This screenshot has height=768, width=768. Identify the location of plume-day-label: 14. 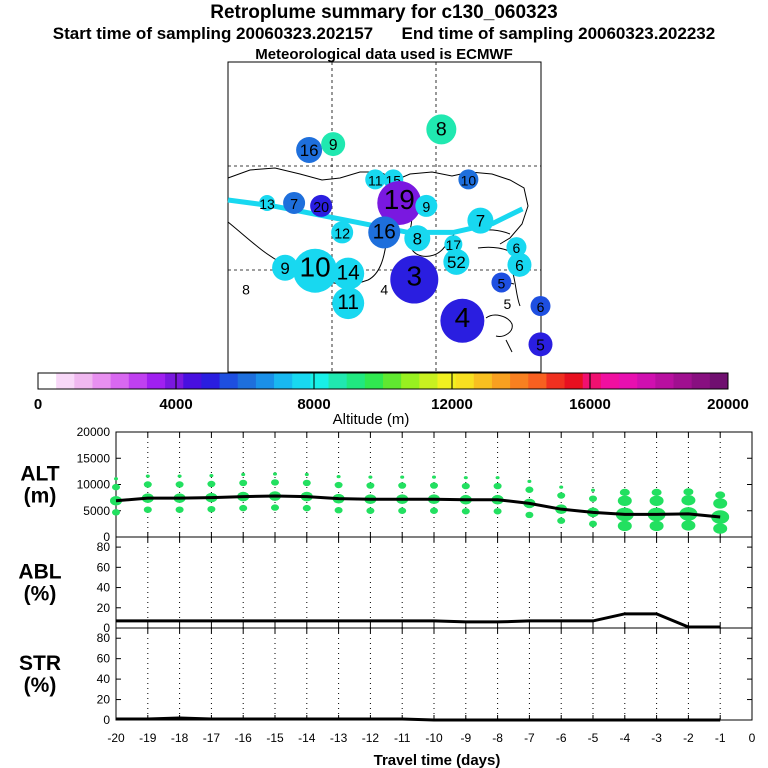
(348, 273).